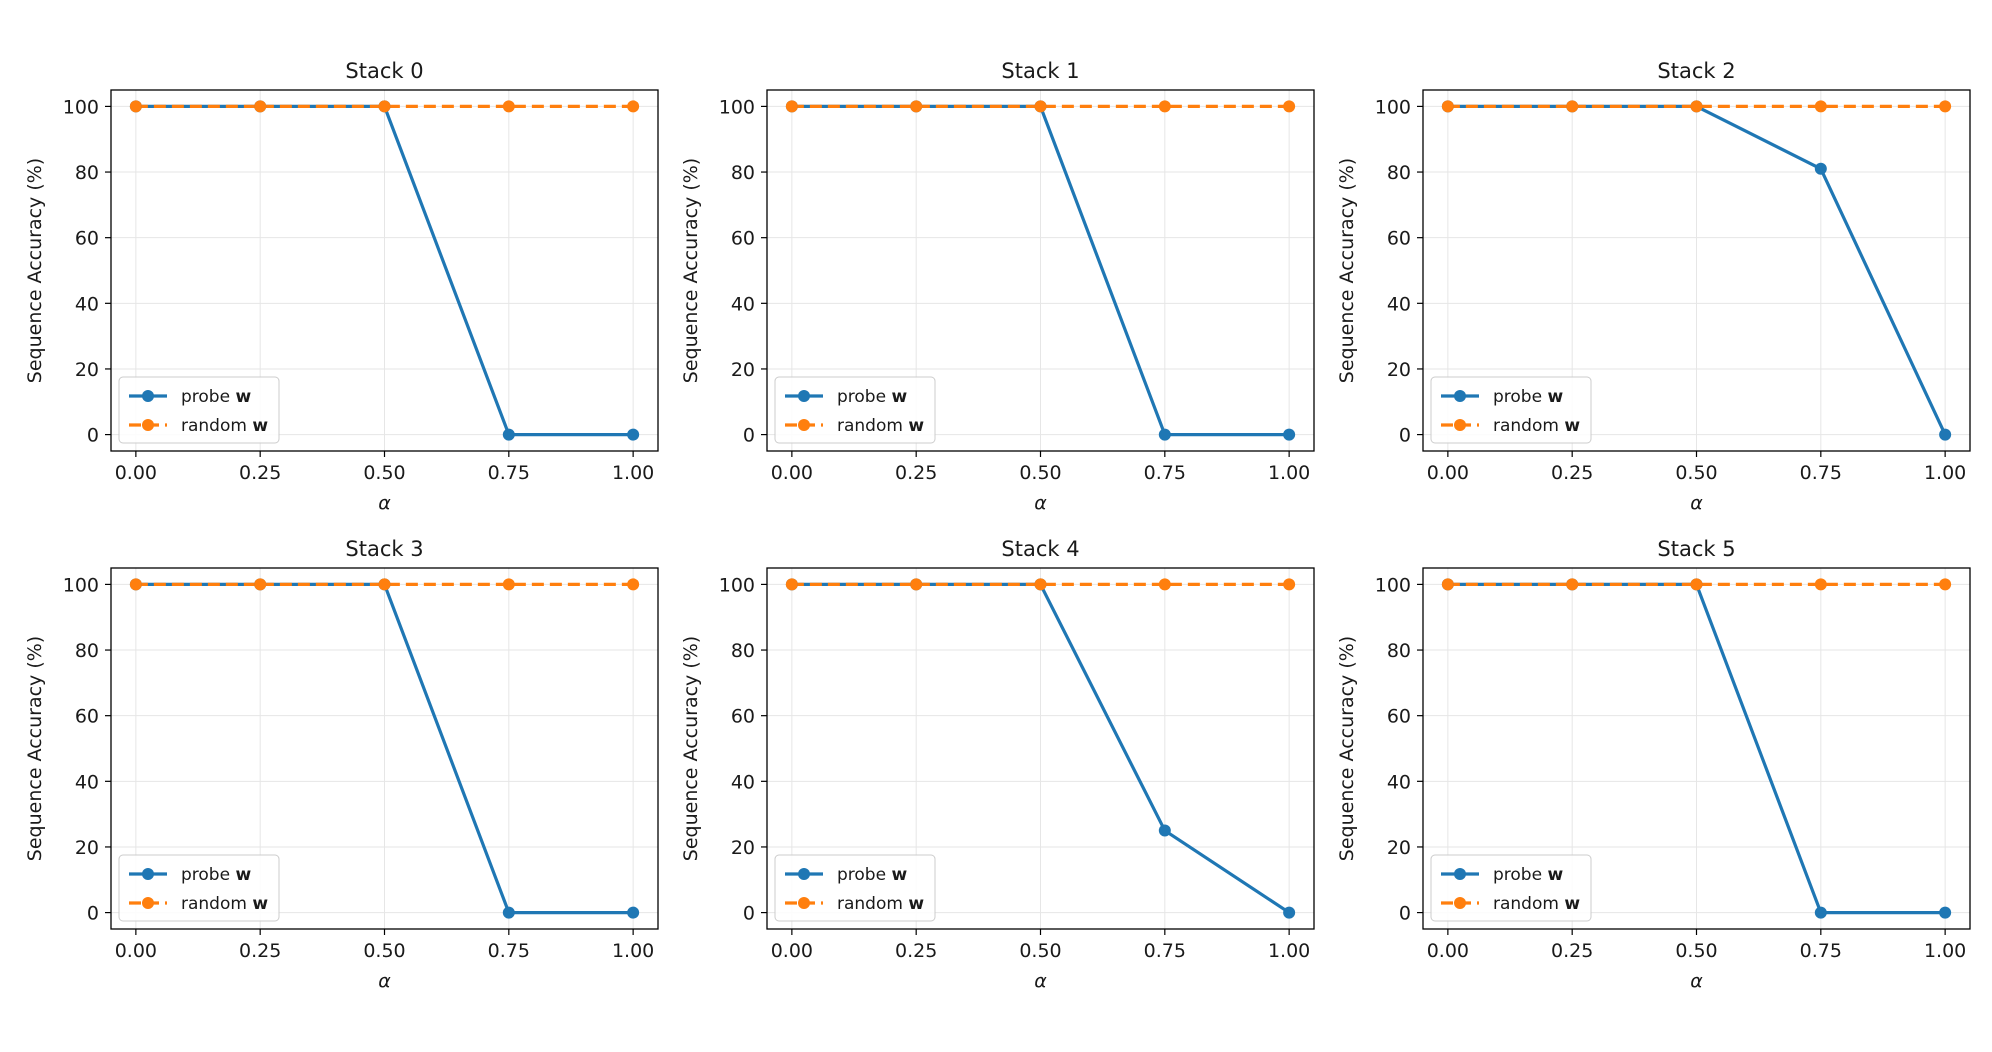 The image size is (1992, 1052). What do you see at coordinates (384, 71) in the screenshot?
I see `subplot-title: Stack 0` at bounding box center [384, 71].